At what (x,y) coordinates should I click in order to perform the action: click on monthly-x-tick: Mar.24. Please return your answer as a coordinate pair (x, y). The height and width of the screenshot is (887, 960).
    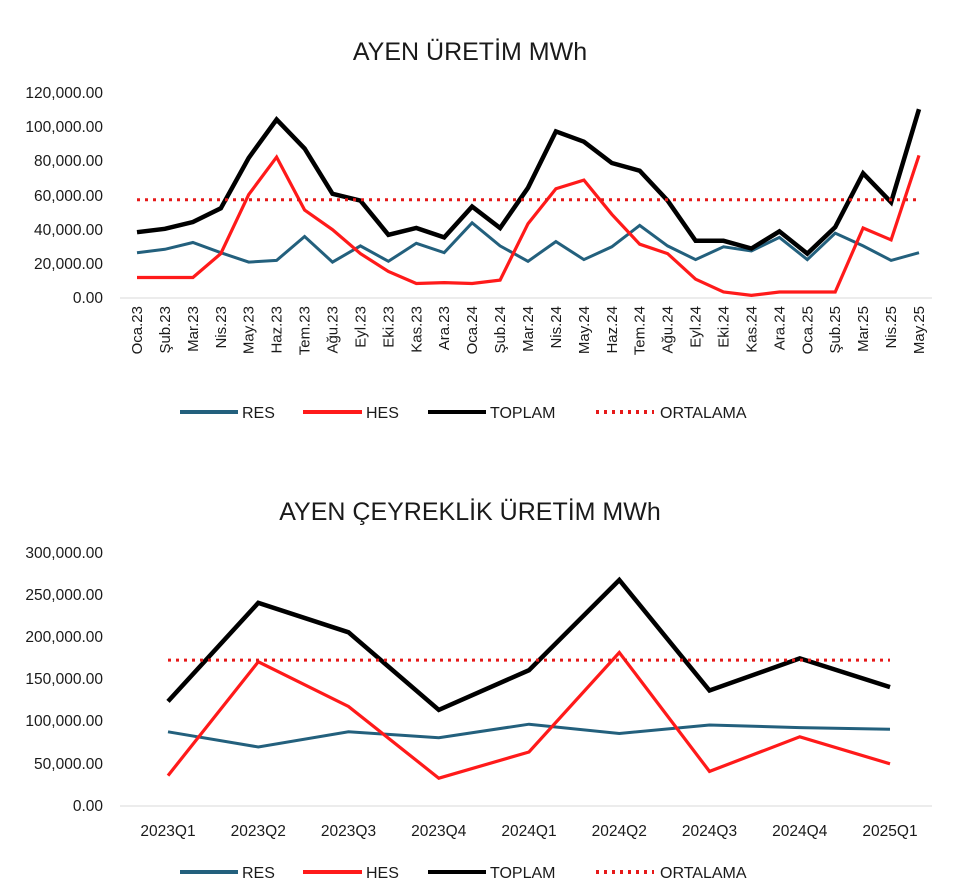
    Looking at the image, I should click on (528, 329).